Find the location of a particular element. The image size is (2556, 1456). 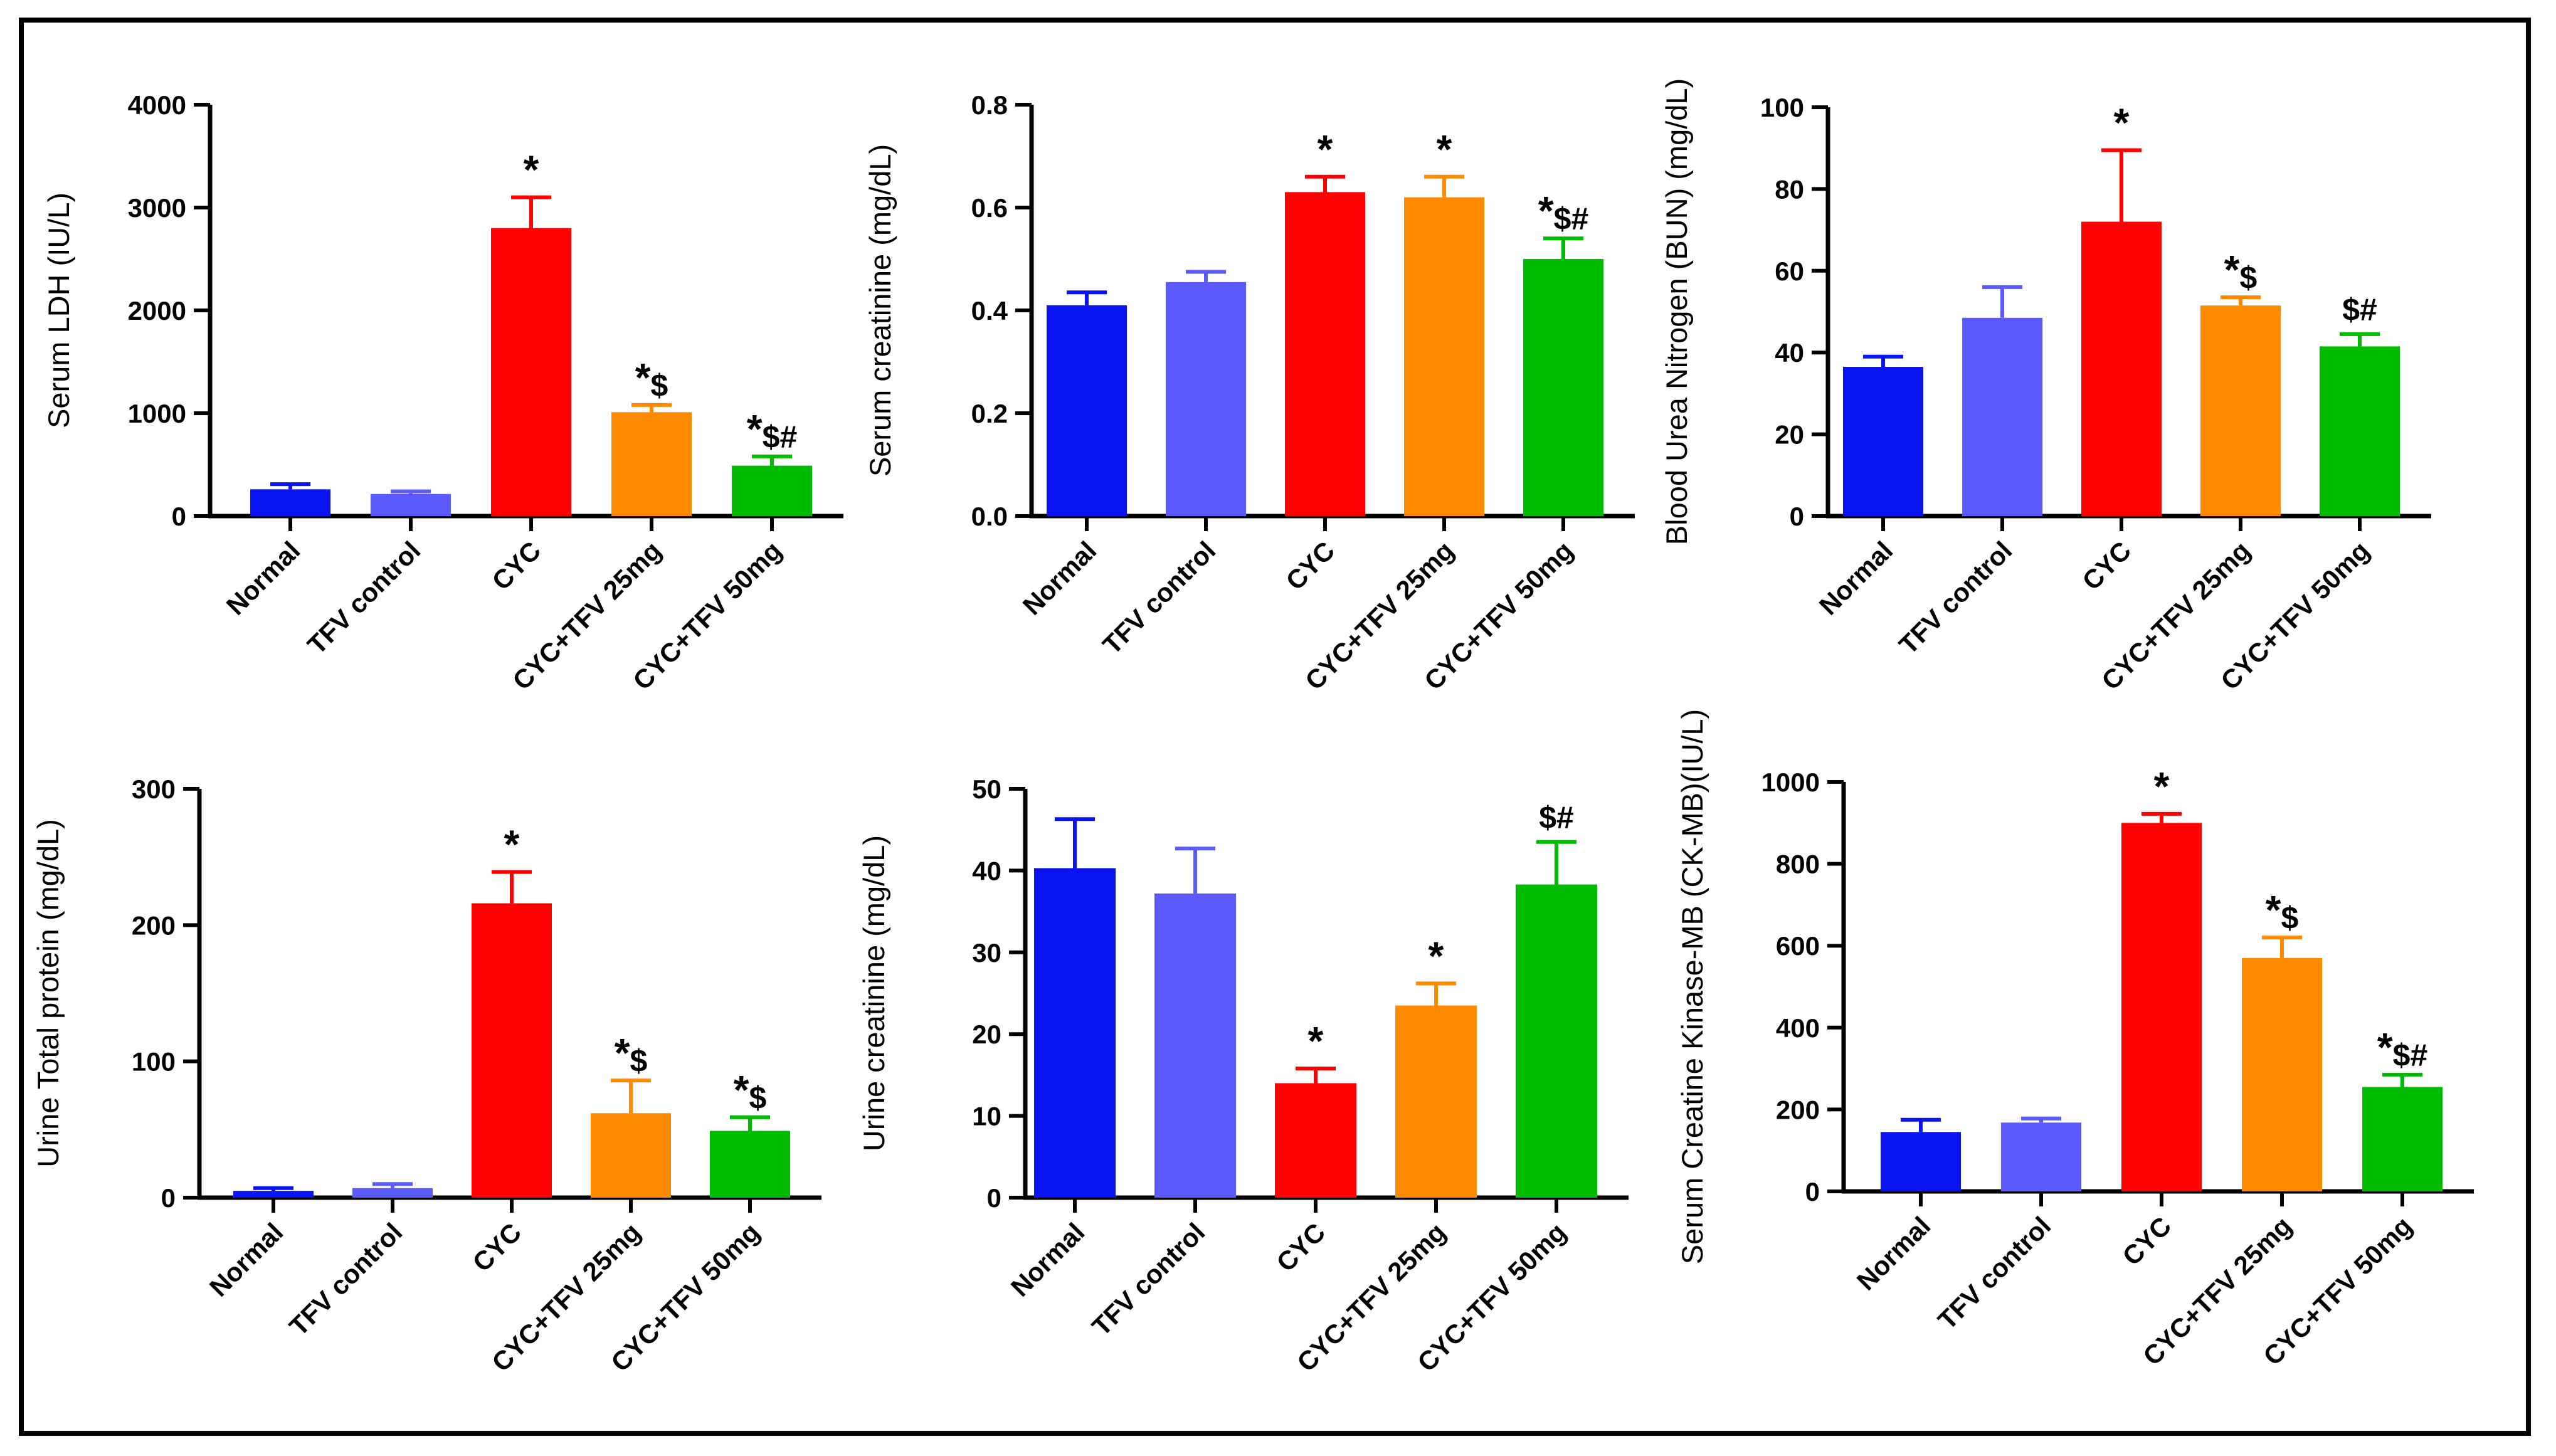

y-tick-label: 30 is located at coordinates (986, 953).